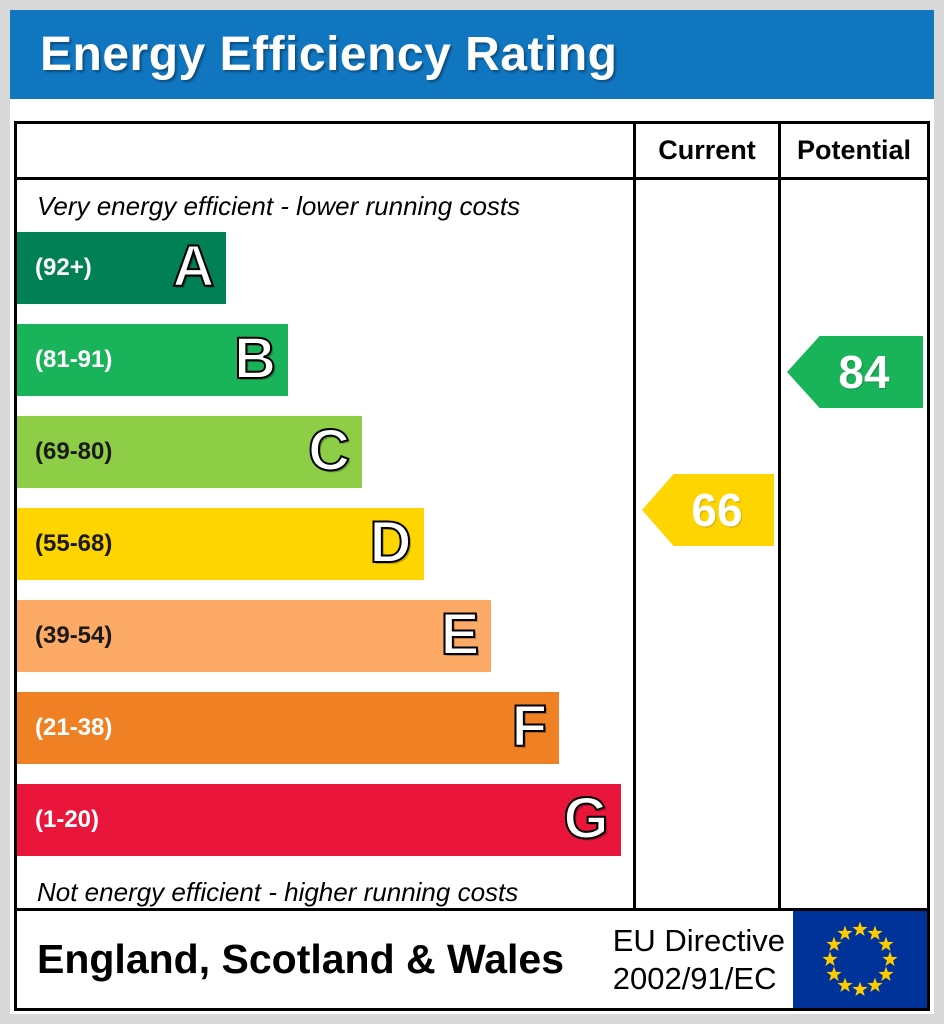 The height and width of the screenshot is (1024, 944). Describe the element at coordinates (852, 544) in the screenshot. I see `potential-column: 84` at that location.